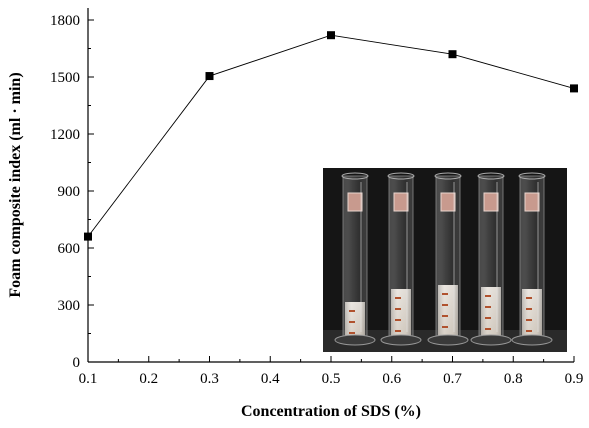 Image resolution: width=589 pixels, height=428 pixels. Describe the element at coordinates (391, 379) in the screenshot. I see `x-tick-label: 0.6` at that location.